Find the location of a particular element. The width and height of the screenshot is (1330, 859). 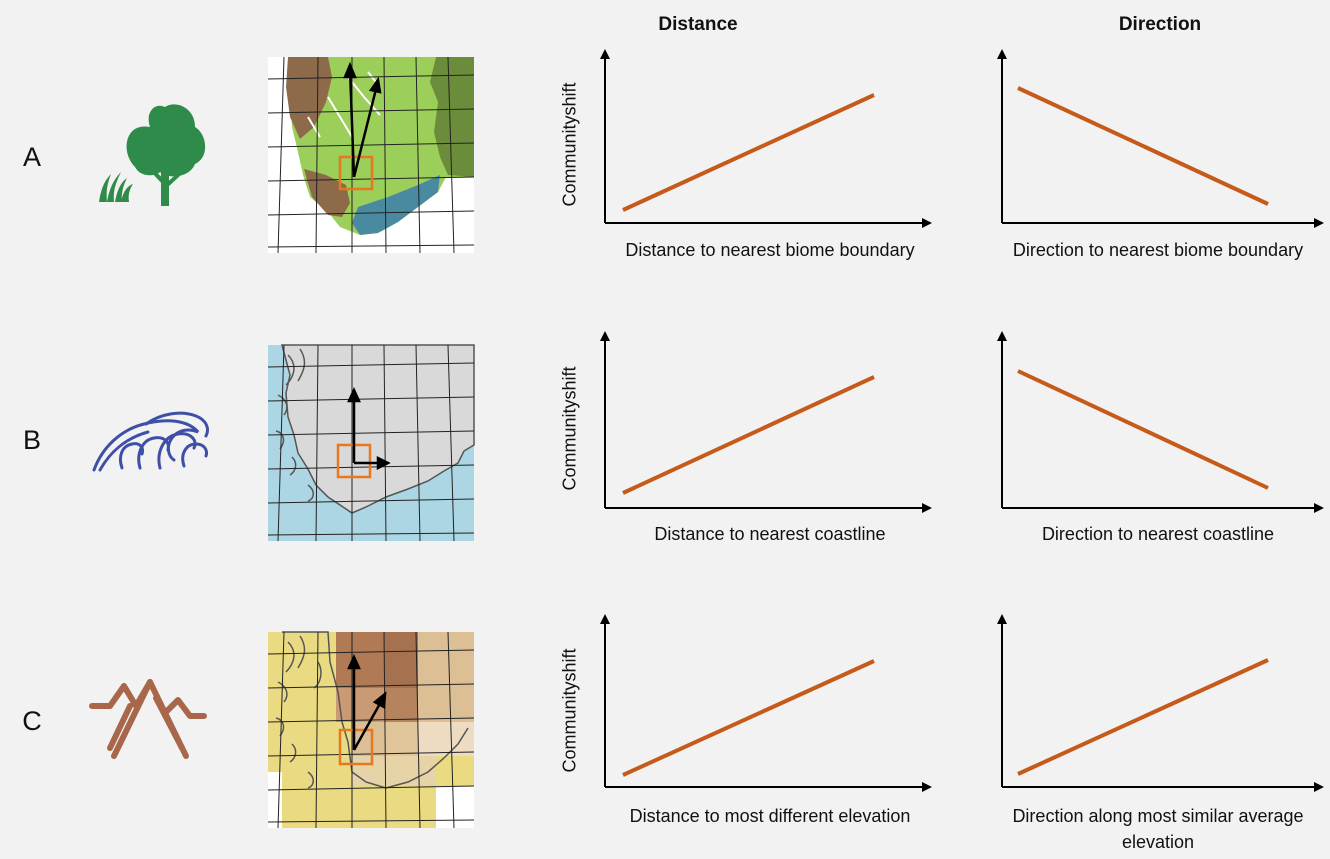

y-axis-label-b: Communityshift is located at coordinates (569, 428).